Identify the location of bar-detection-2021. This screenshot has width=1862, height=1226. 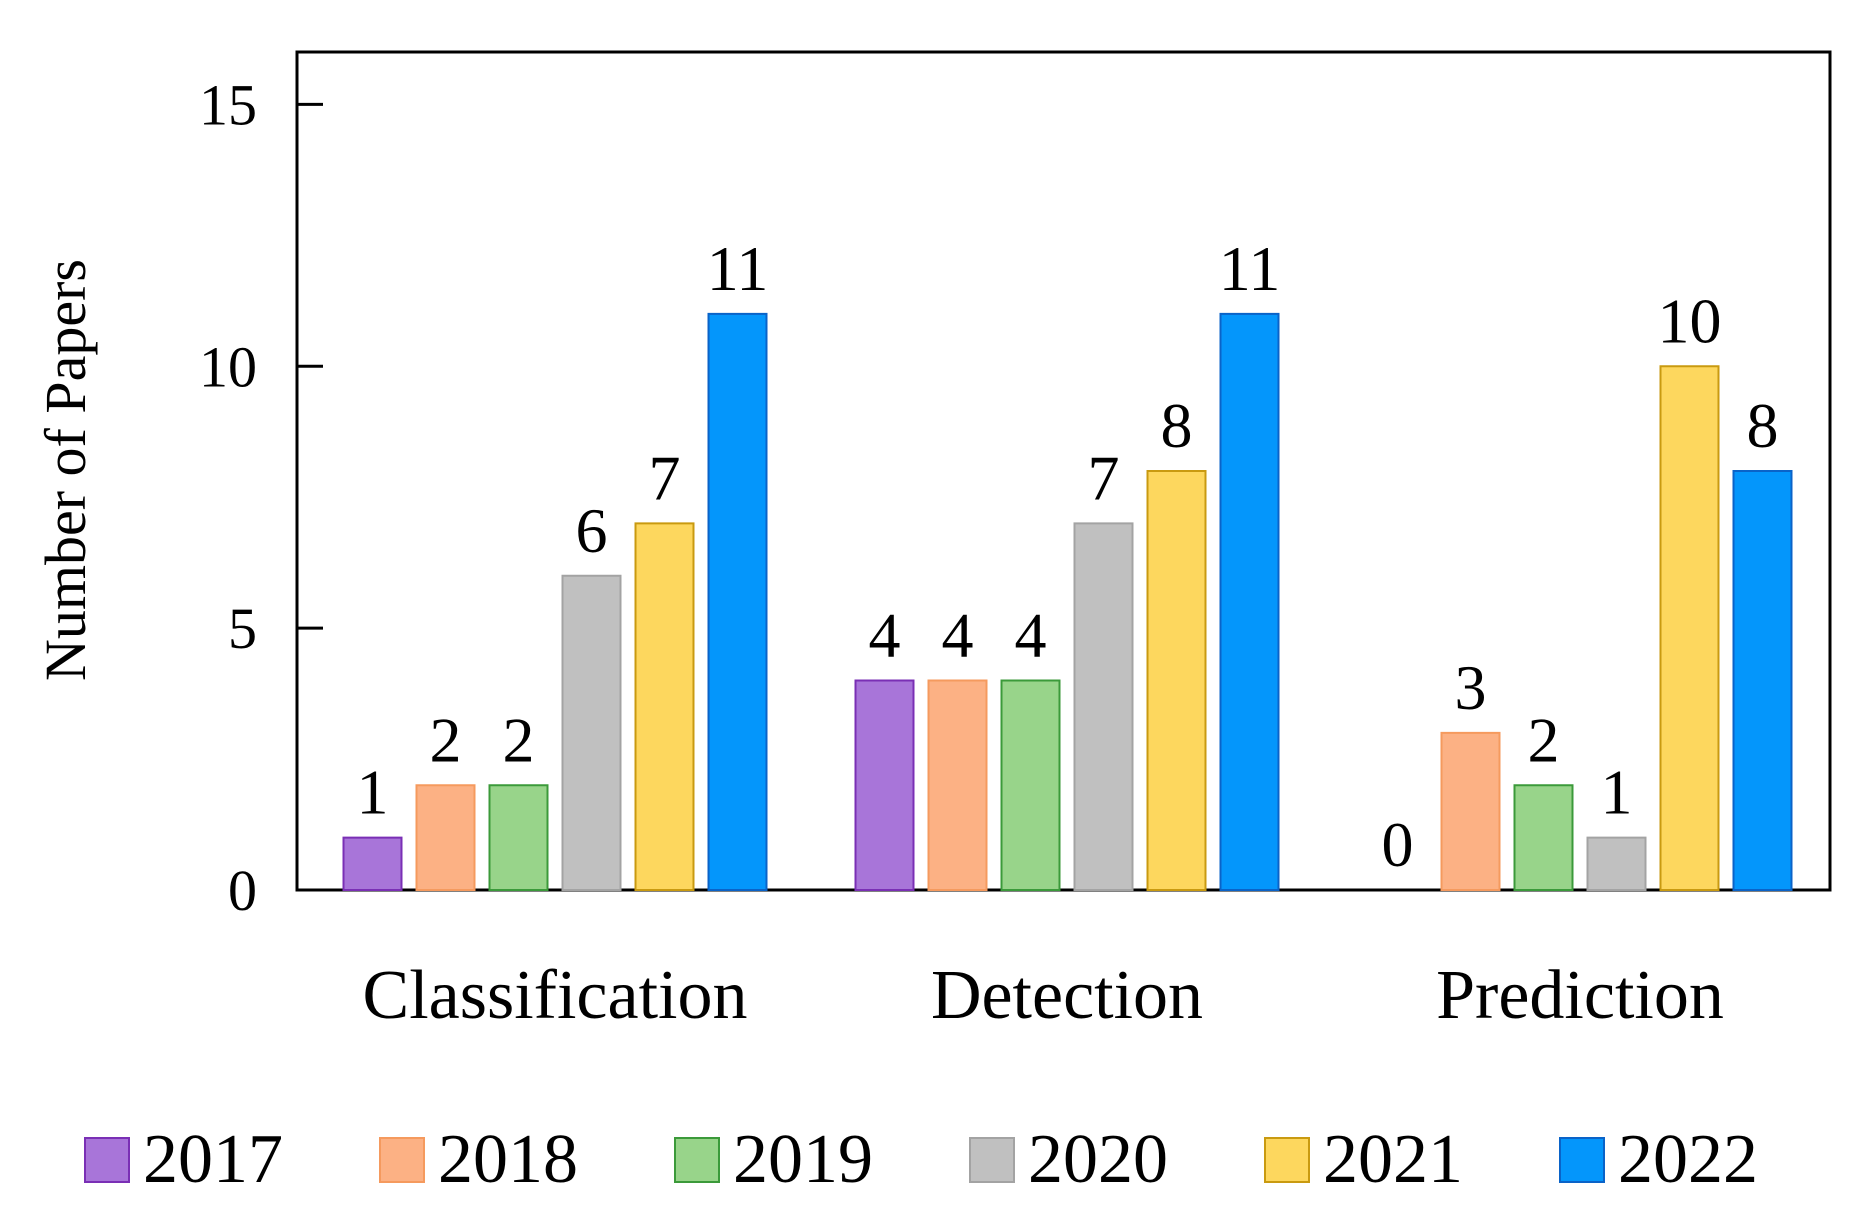
(1176, 680).